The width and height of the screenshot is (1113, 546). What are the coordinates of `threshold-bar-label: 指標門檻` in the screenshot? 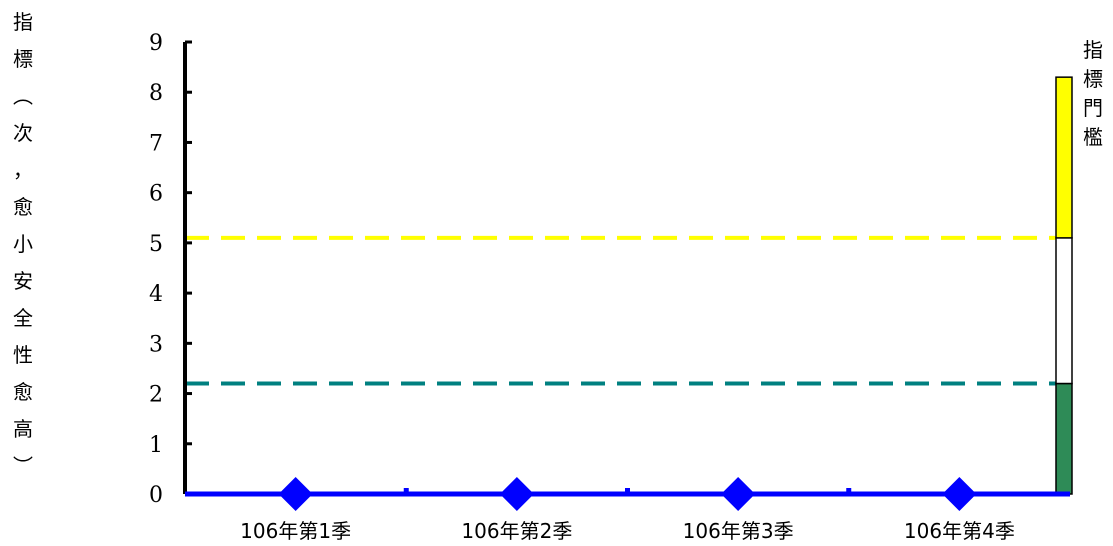 It's located at (1093, 93).